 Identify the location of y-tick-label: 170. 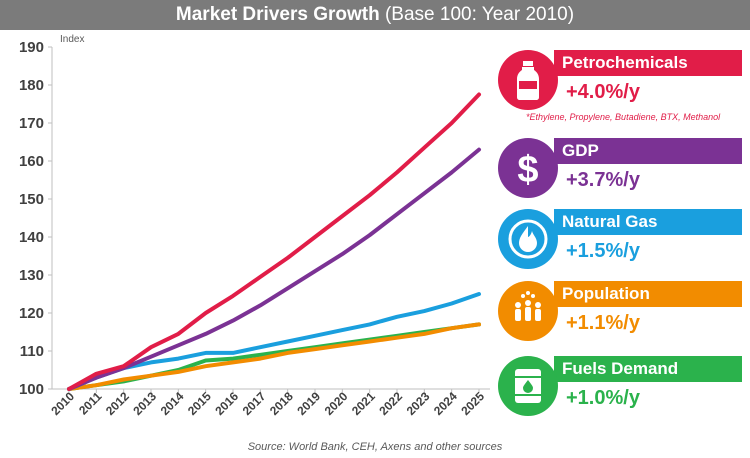
(31, 123).